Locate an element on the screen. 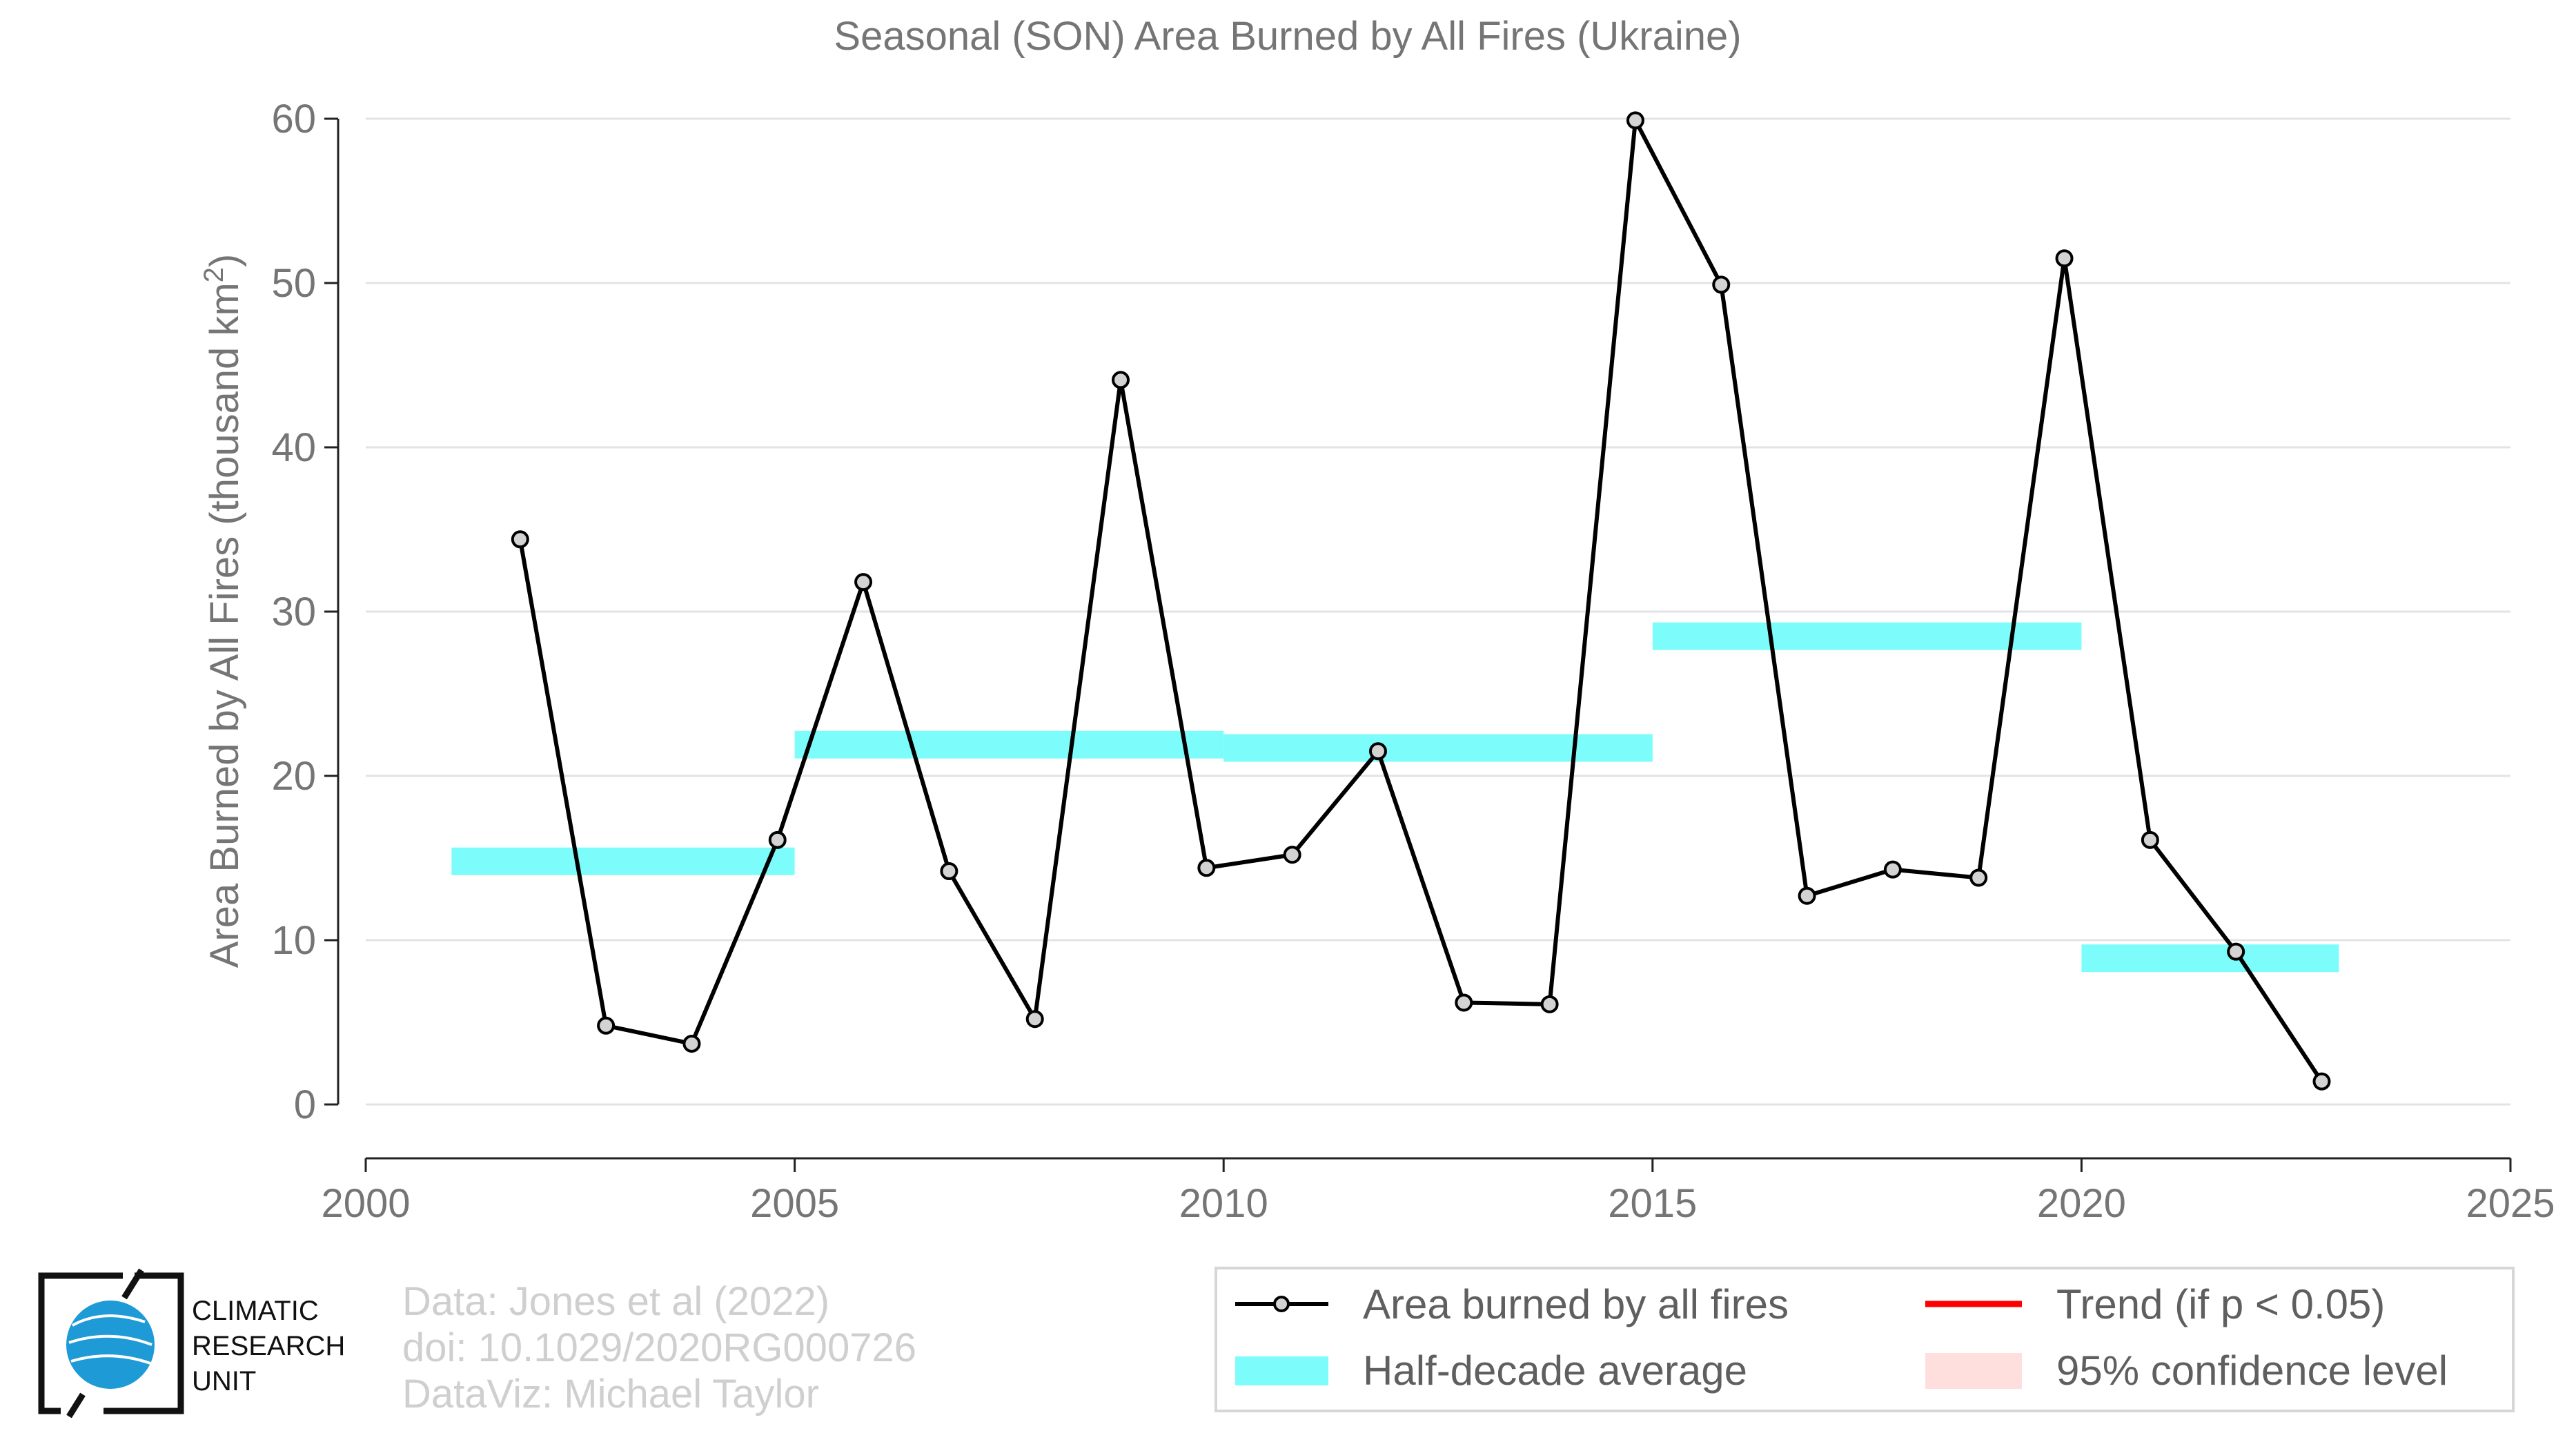  legend-label-half-decade: Half-decade average is located at coordinates (1555, 1370).